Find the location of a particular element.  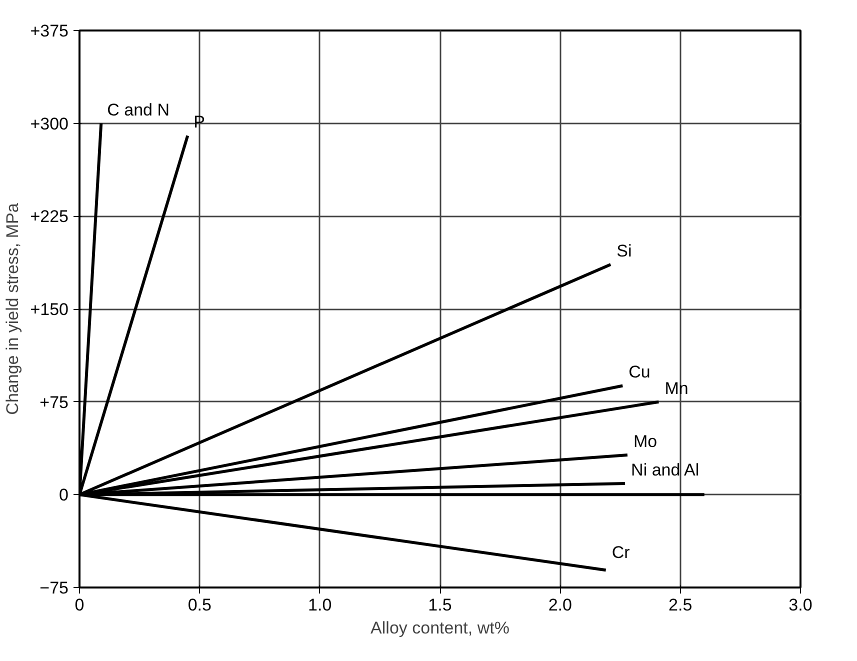

series-label: Cu is located at coordinates (639, 372).